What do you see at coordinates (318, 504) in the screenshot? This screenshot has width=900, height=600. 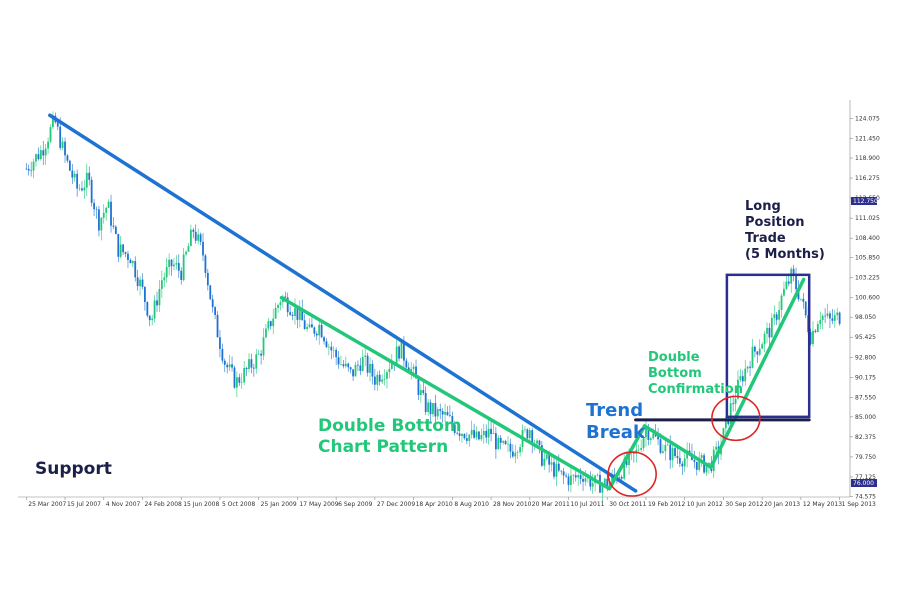 I see `x-tick-label: 17 May 2009` at bounding box center [318, 504].